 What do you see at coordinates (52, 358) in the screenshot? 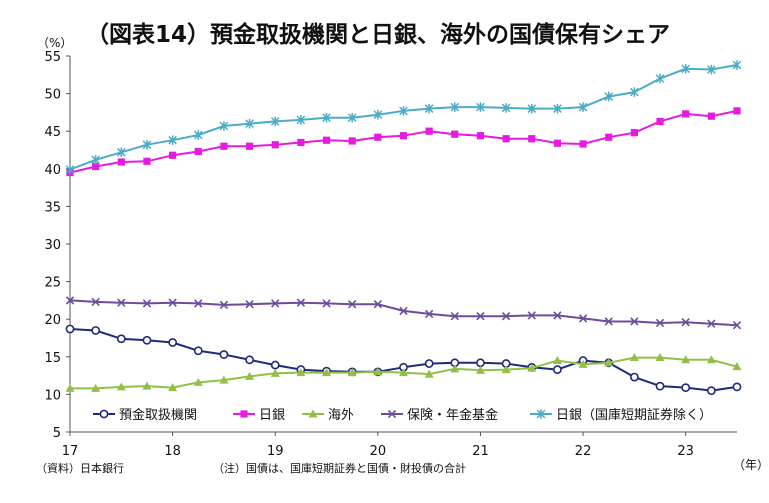
I see `y-tick-label: 15` at bounding box center [52, 358].